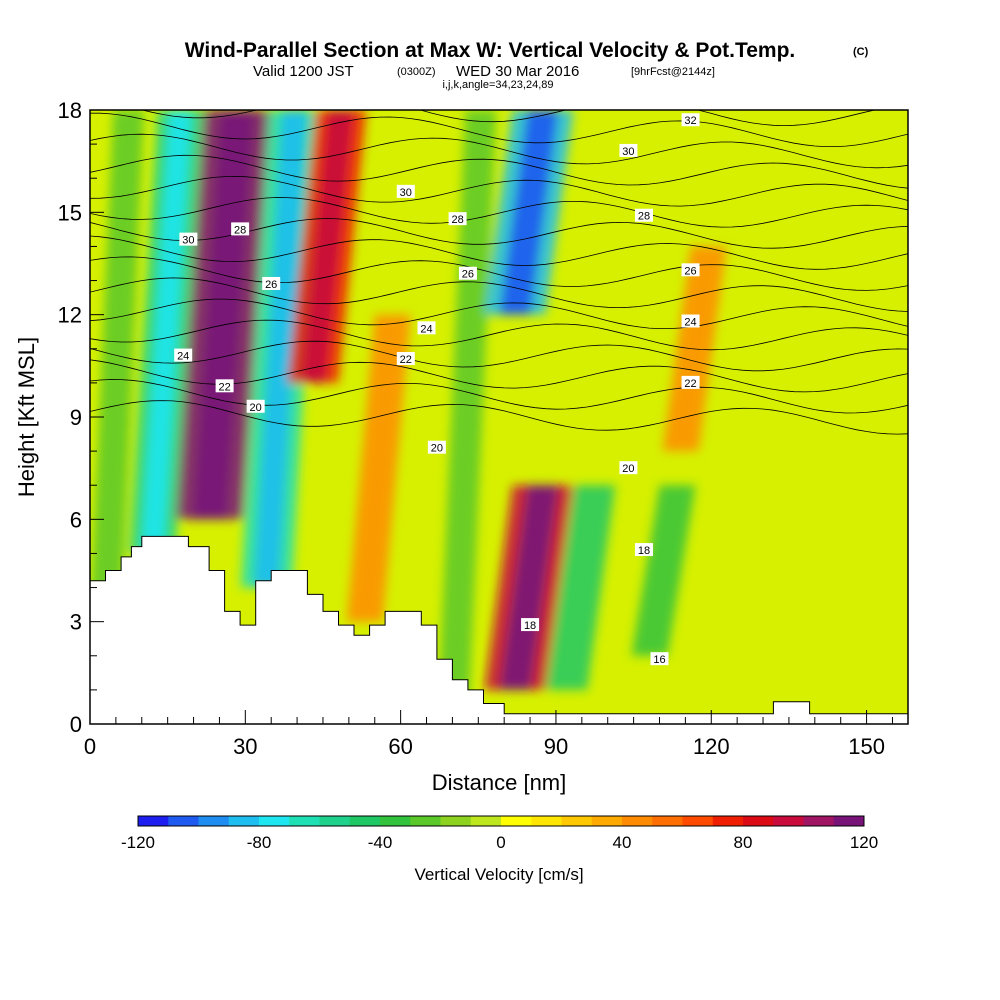 The height and width of the screenshot is (1000, 1000). I want to click on contour-label: 16, so click(659, 659).